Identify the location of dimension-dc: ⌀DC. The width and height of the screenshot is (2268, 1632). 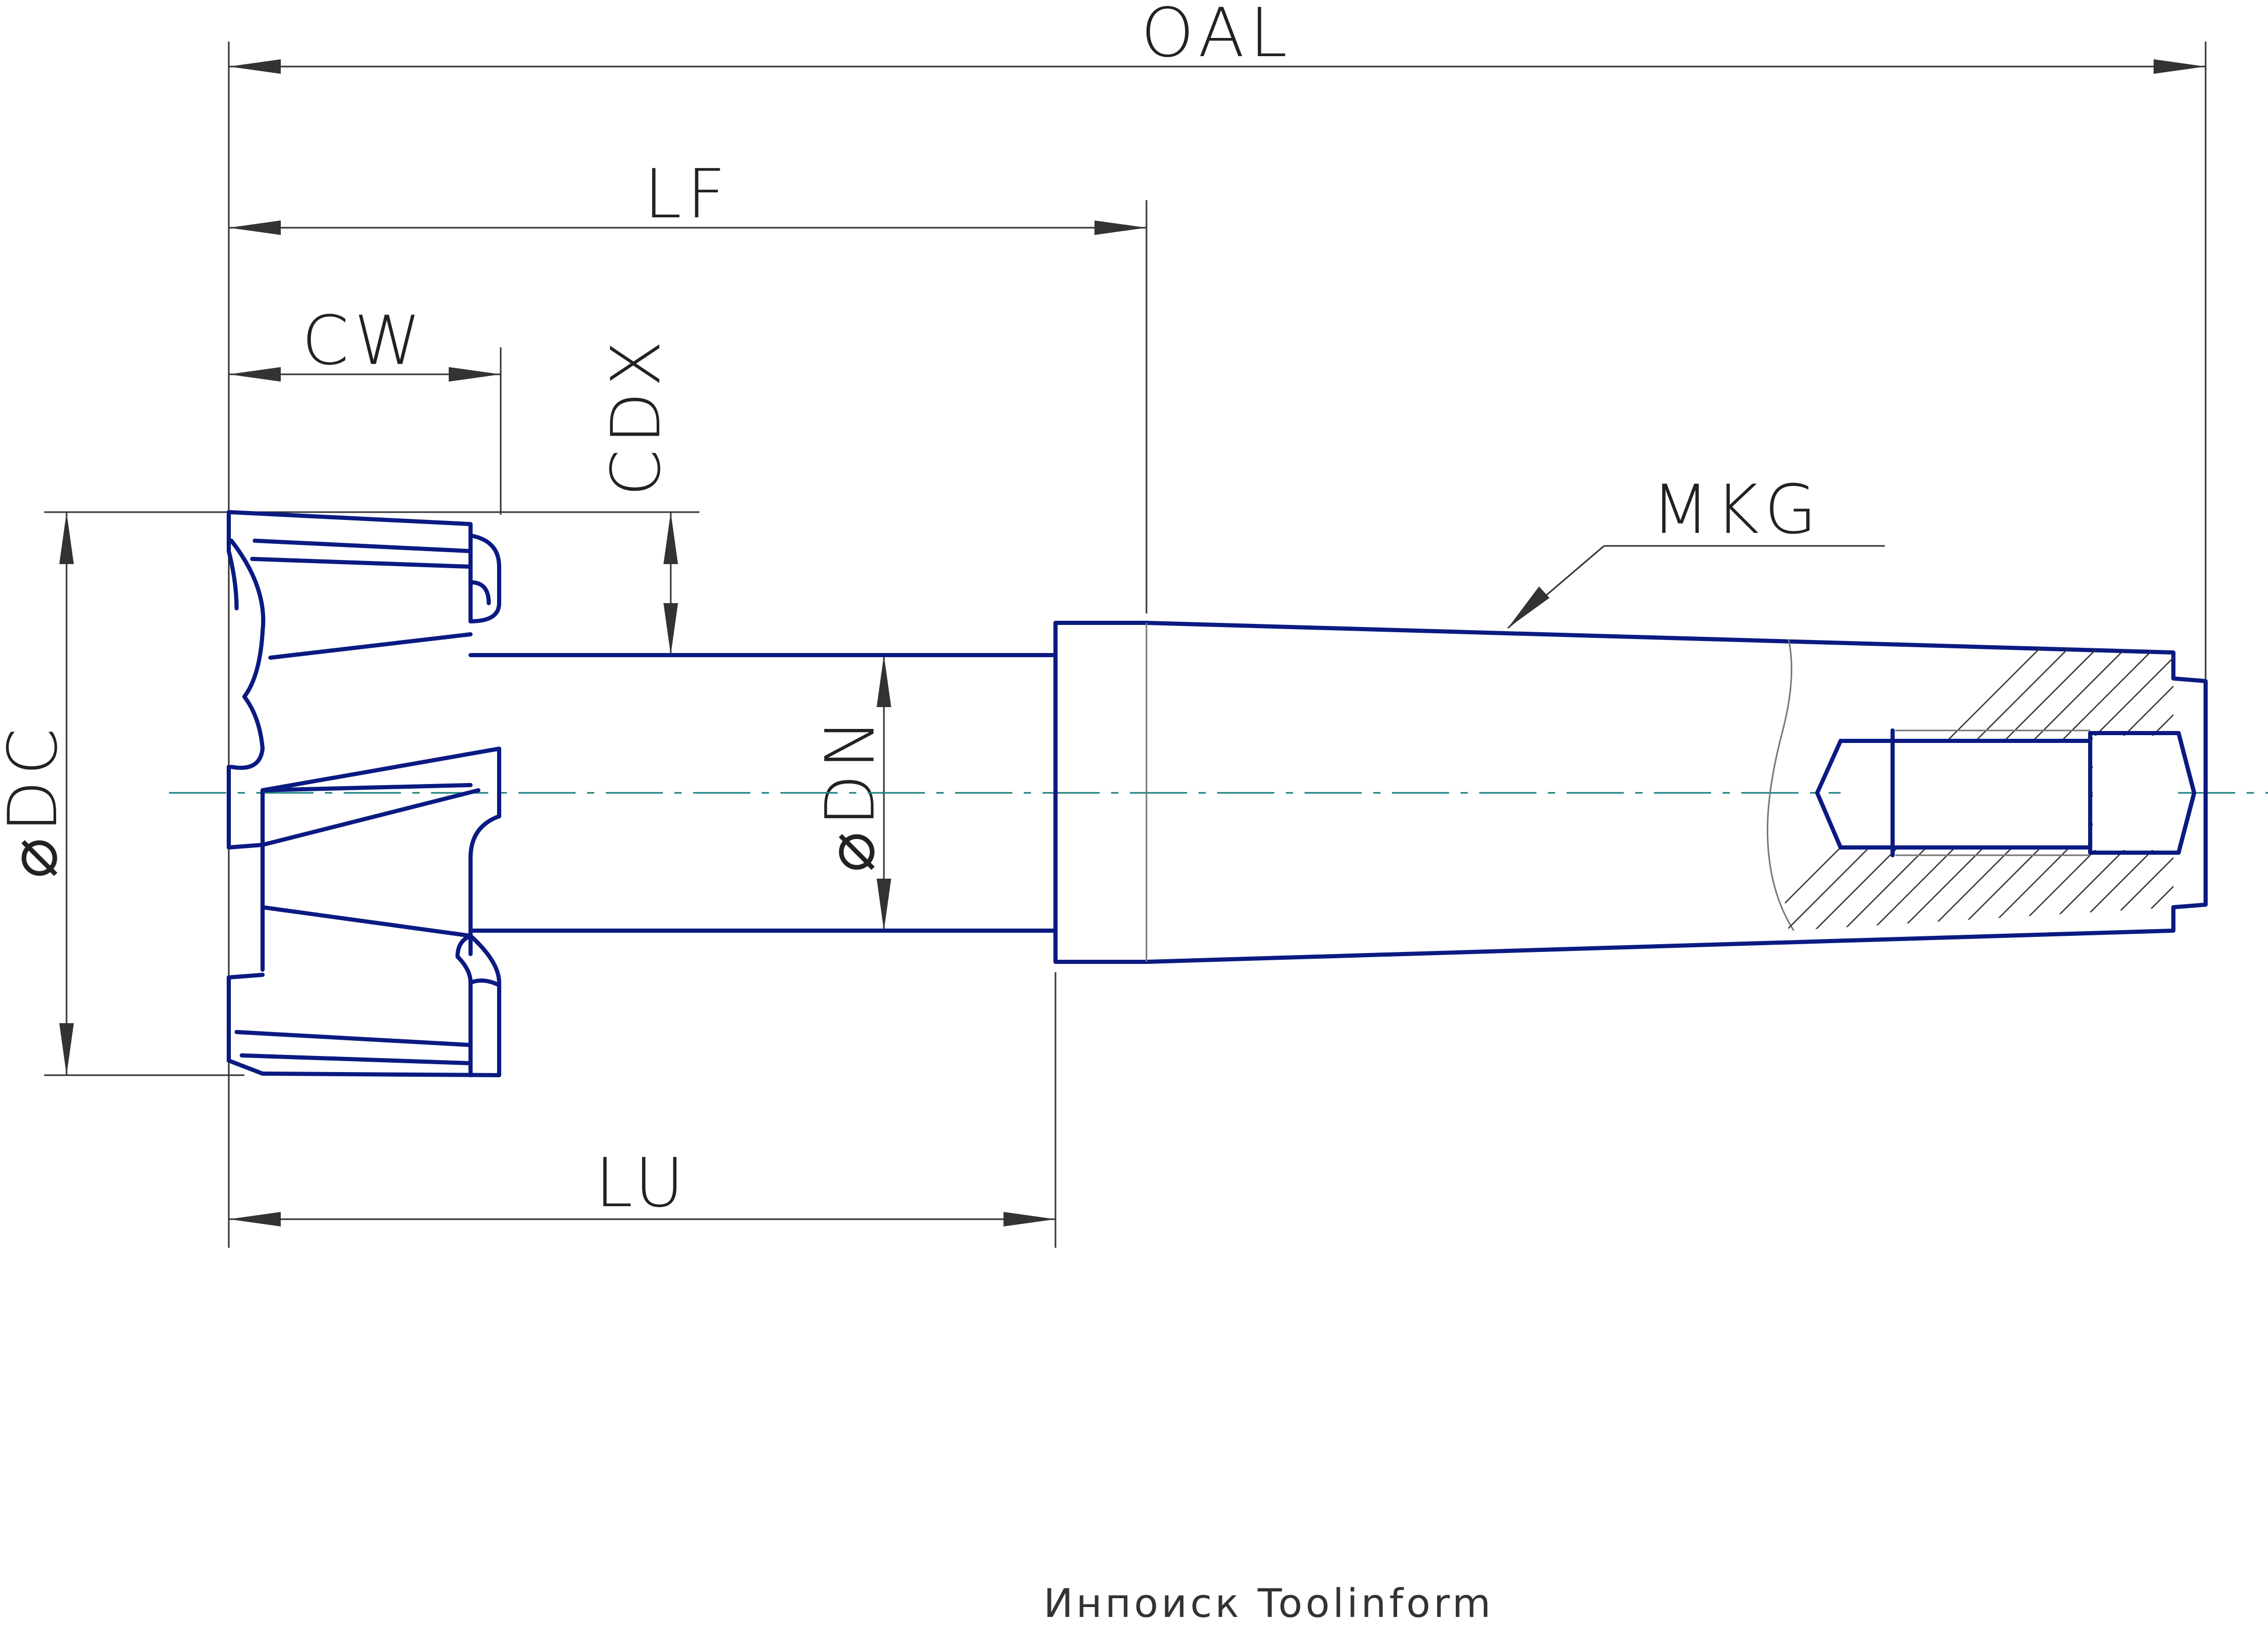
(37, 793).